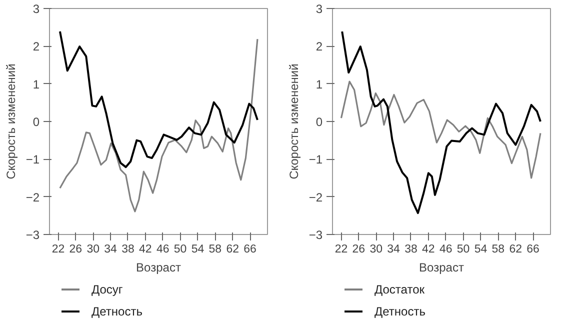  What do you see at coordinates (108, 289) in the screenshot?
I see `legend-label: Досуг` at bounding box center [108, 289].